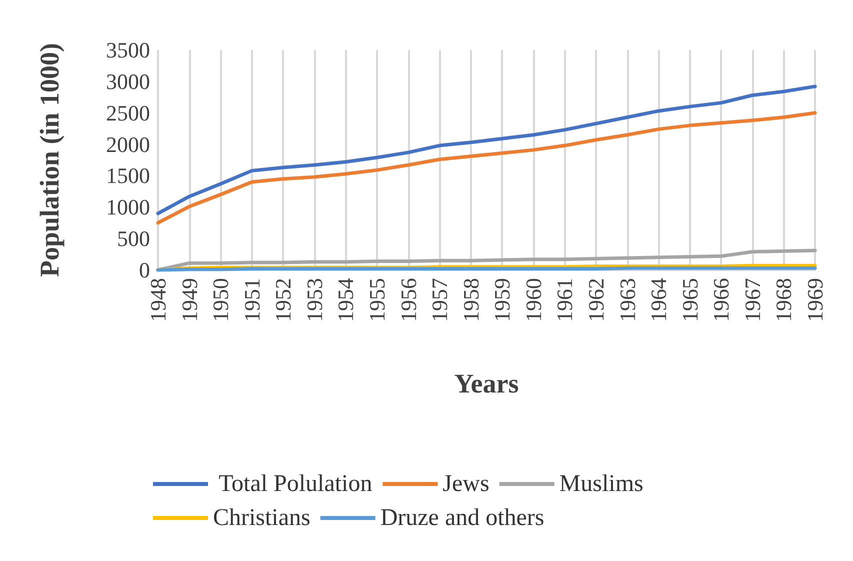 This screenshot has width=853, height=561. What do you see at coordinates (128, 113) in the screenshot?
I see `y-tick-label: 2500` at bounding box center [128, 113].